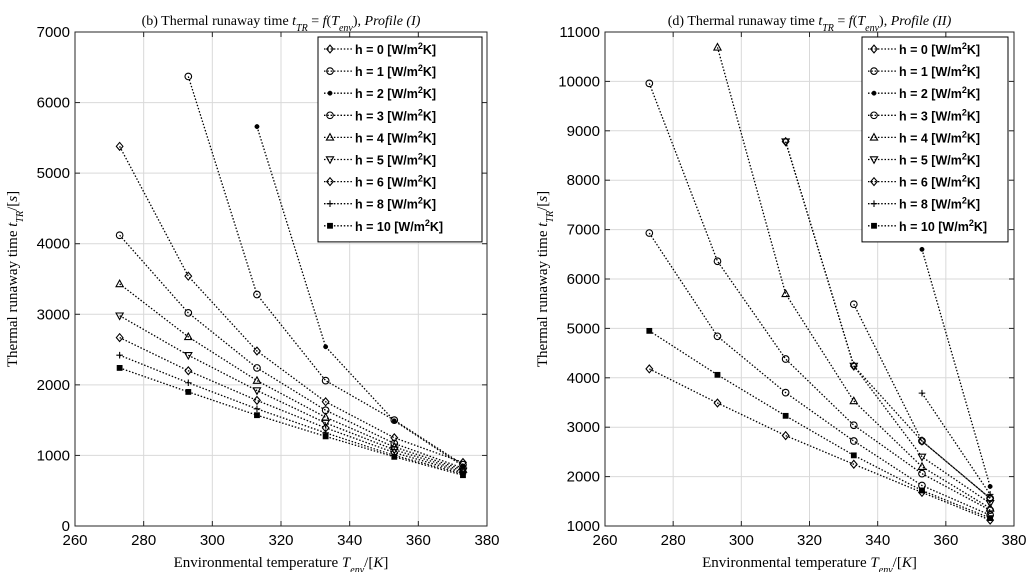 The height and width of the screenshot is (572, 1031). What do you see at coordinates (395, 49) in the screenshot?
I see `legend-label: h = 0 [W/m2K]` at bounding box center [395, 49].